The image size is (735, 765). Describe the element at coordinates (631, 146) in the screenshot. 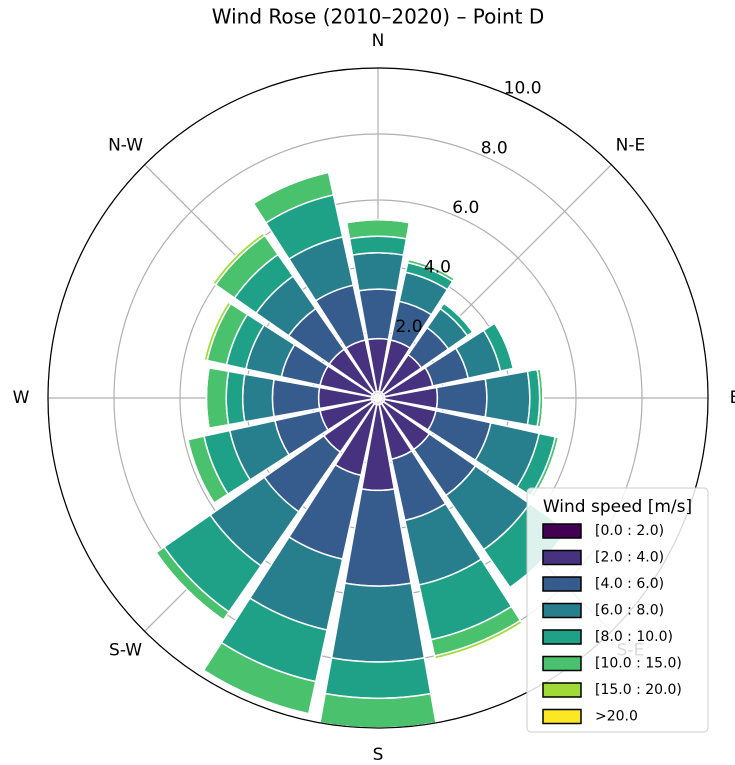

I see `direction-label: N-E` at that location.